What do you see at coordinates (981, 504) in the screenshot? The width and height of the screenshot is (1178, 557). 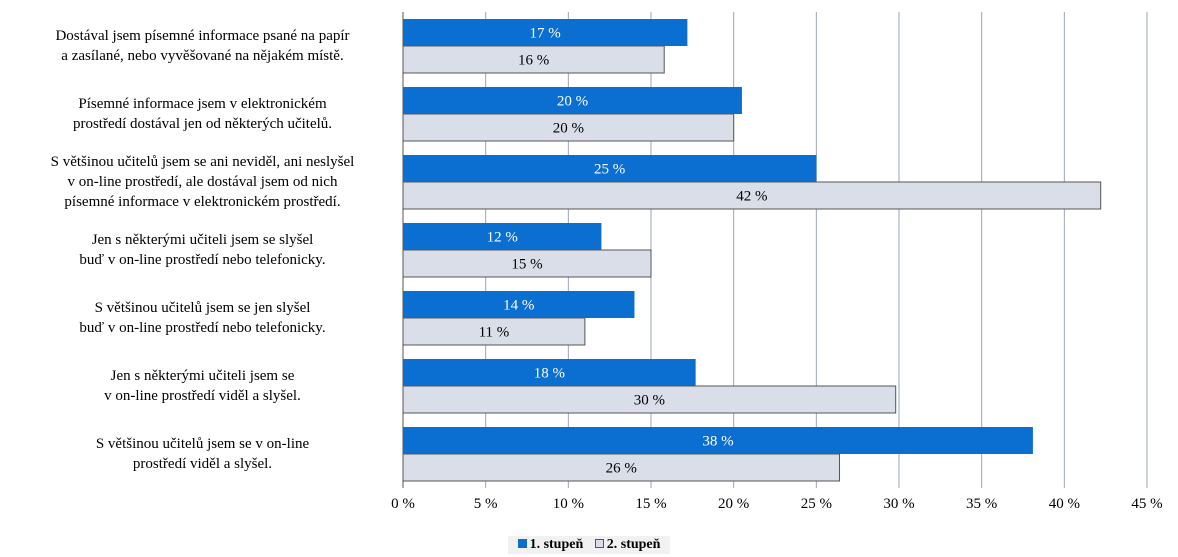 I see `x-tick-label: 35 %` at bounding box center [981, 504].